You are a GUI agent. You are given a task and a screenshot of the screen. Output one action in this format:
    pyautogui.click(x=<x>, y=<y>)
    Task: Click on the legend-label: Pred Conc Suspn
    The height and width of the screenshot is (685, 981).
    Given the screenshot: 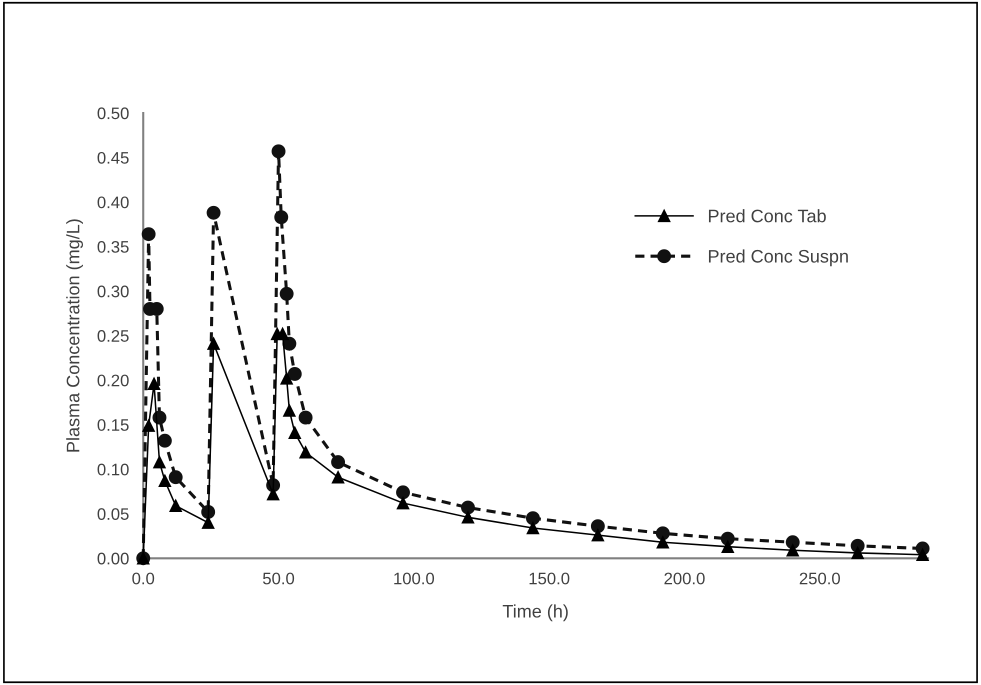 What is the action you would take?
    pyautogui.click(x=778, y=257)
    